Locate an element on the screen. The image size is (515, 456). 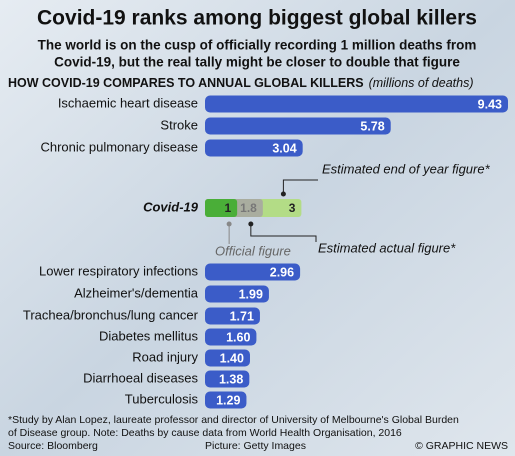
value-label: 1.40 is located at coordinates (232, 358).